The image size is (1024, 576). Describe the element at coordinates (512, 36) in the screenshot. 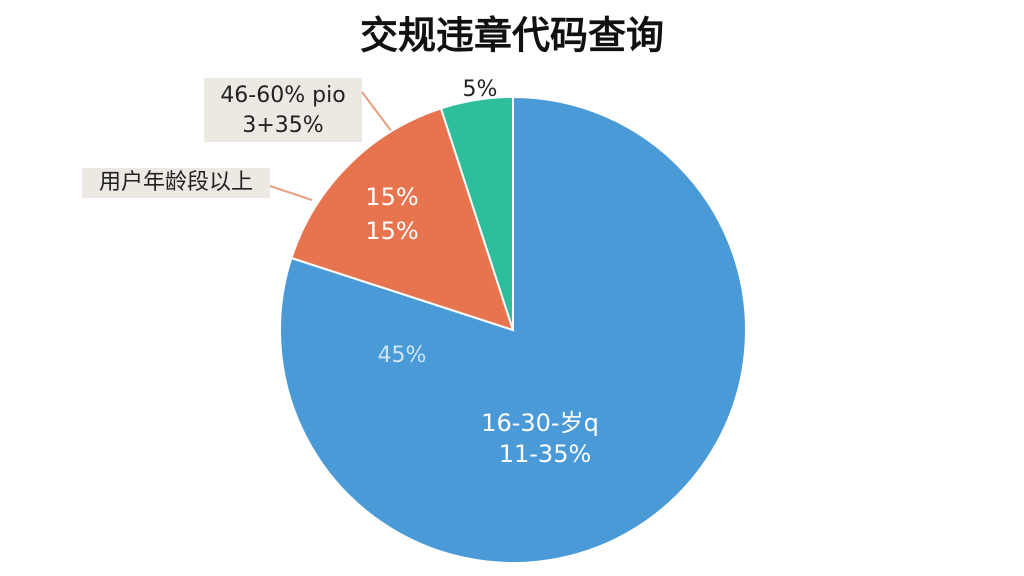

I see `chart-title: 交规违章代码查询` at that location.